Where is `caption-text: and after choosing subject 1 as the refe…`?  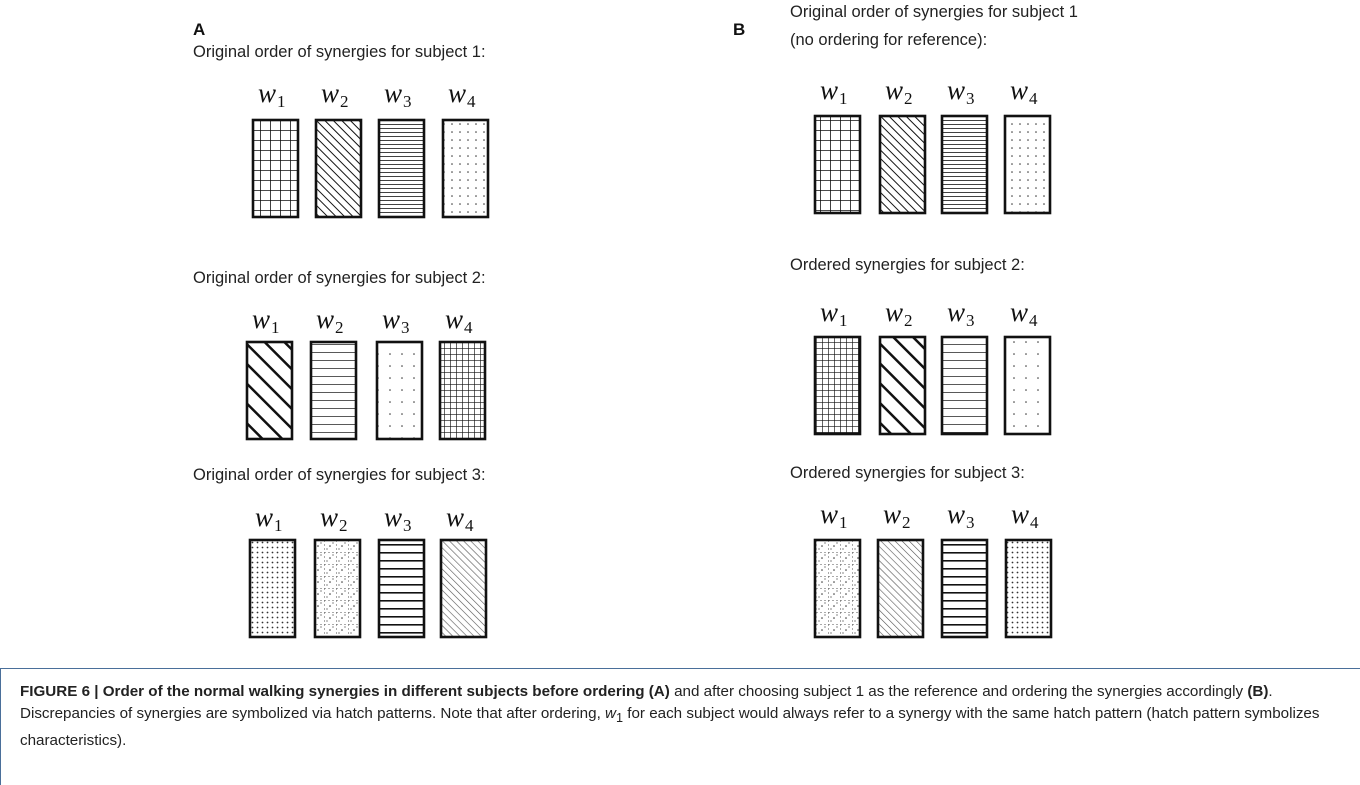
caption-text: and after choosing subject 1 as the refe… is located at coordinates (958, 691).